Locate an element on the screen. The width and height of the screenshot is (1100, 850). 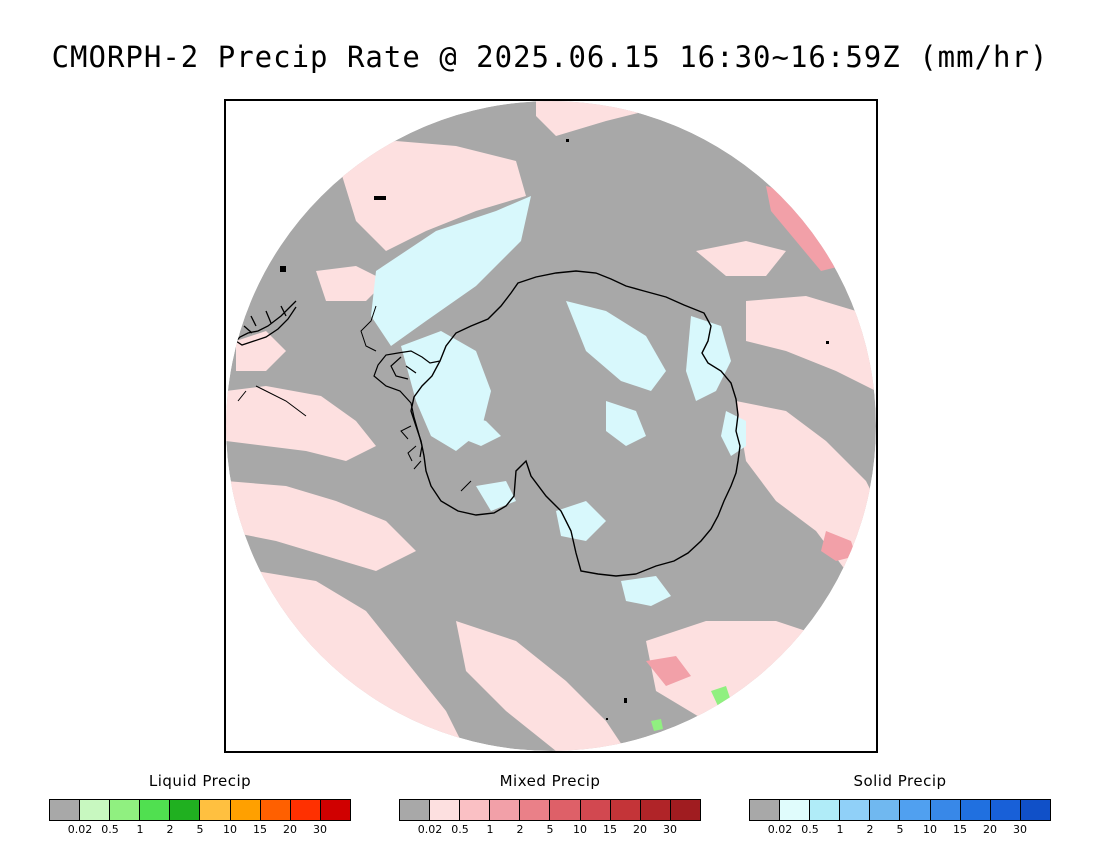
legend-ticks-solid: 0.02 0.5 1 2 5 10 15 20 30 is located at coordinates (900, 831).